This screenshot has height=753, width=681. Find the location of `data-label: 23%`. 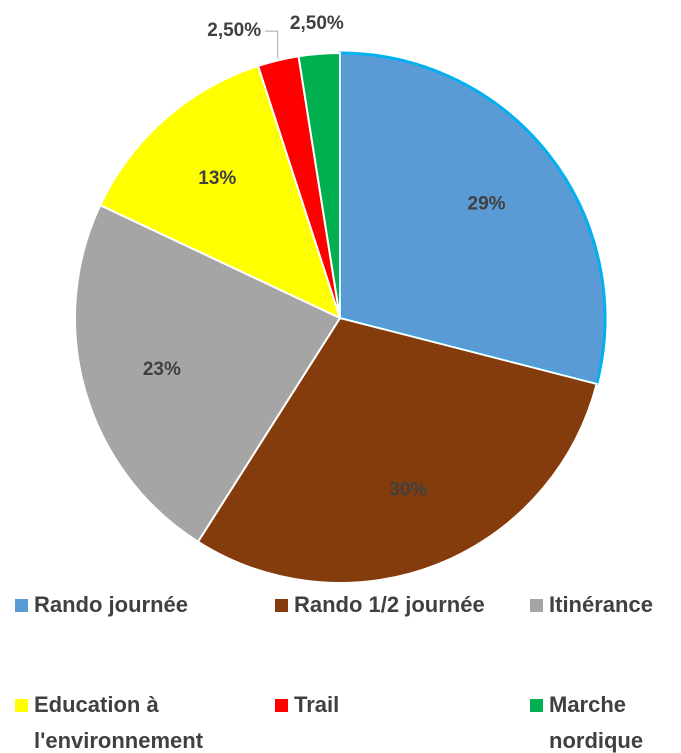

data-label: 23% is located at coordinates (162, 369).